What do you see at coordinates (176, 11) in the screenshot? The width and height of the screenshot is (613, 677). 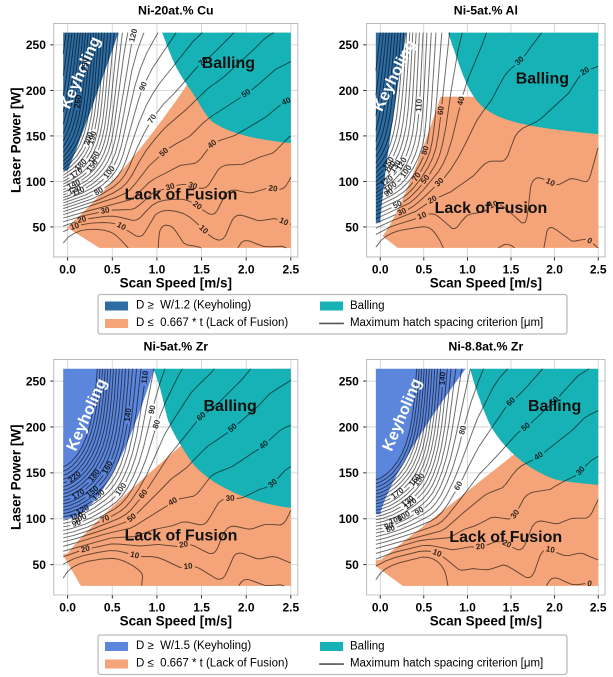 I see `svg-text: Ni-20at.% Cu` at bounding box center [176, 11].